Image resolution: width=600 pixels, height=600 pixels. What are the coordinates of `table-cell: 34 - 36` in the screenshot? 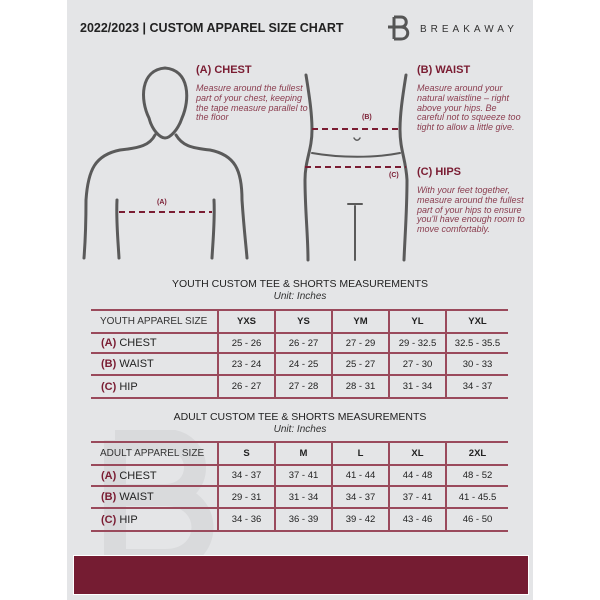 It's located at (246, 519).